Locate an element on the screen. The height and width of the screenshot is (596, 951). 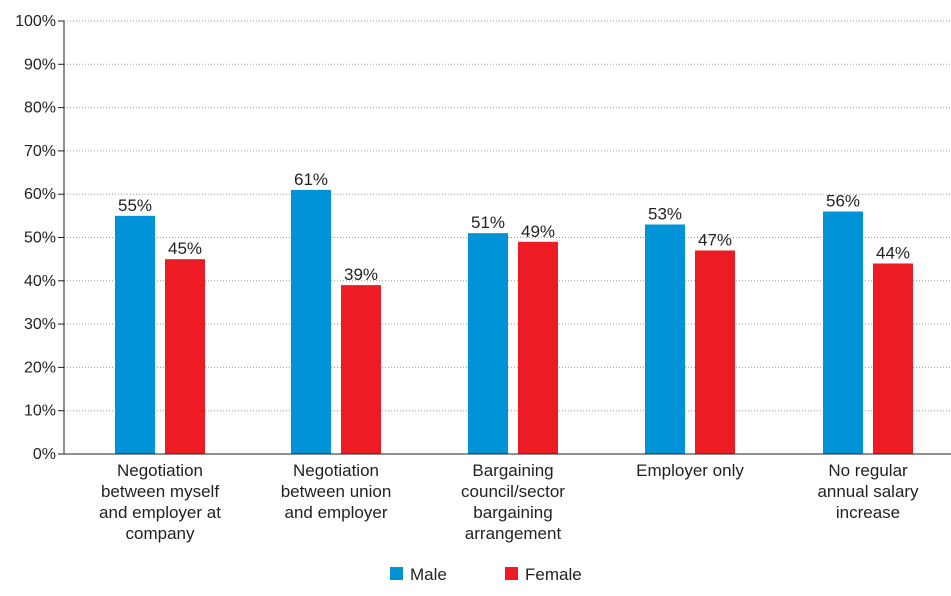
y-axis-ticks: 0% 10% 20% 30% 40% 50% 60% 70% 80% 90% 100% is located at coordinates (39, 238).